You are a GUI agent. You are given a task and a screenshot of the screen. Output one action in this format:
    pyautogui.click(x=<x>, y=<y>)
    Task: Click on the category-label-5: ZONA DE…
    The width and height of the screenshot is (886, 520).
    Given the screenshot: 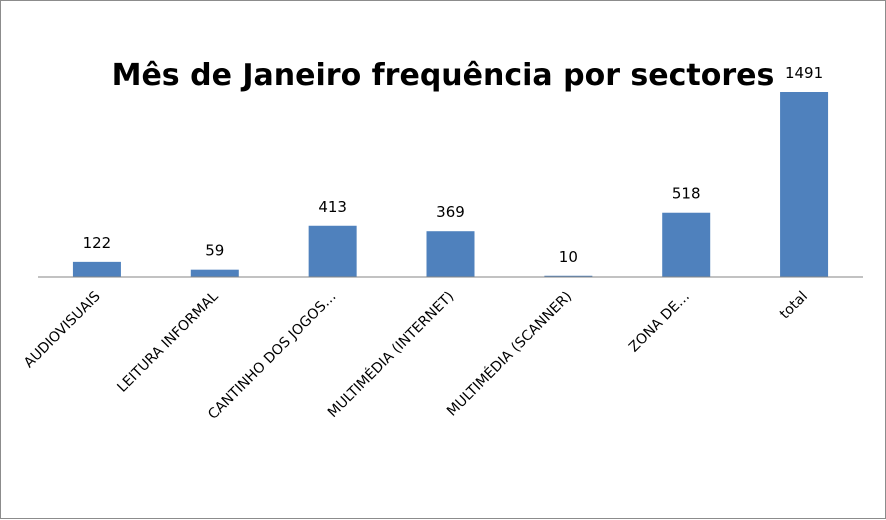 What is the action you would take?
    pyautogui.click(x=659, y=322)
    